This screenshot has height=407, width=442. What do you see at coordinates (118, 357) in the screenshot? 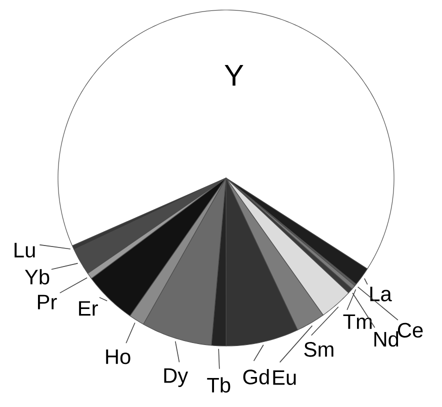
I see `slice-label: Ho` at bounding box center [118, 357].